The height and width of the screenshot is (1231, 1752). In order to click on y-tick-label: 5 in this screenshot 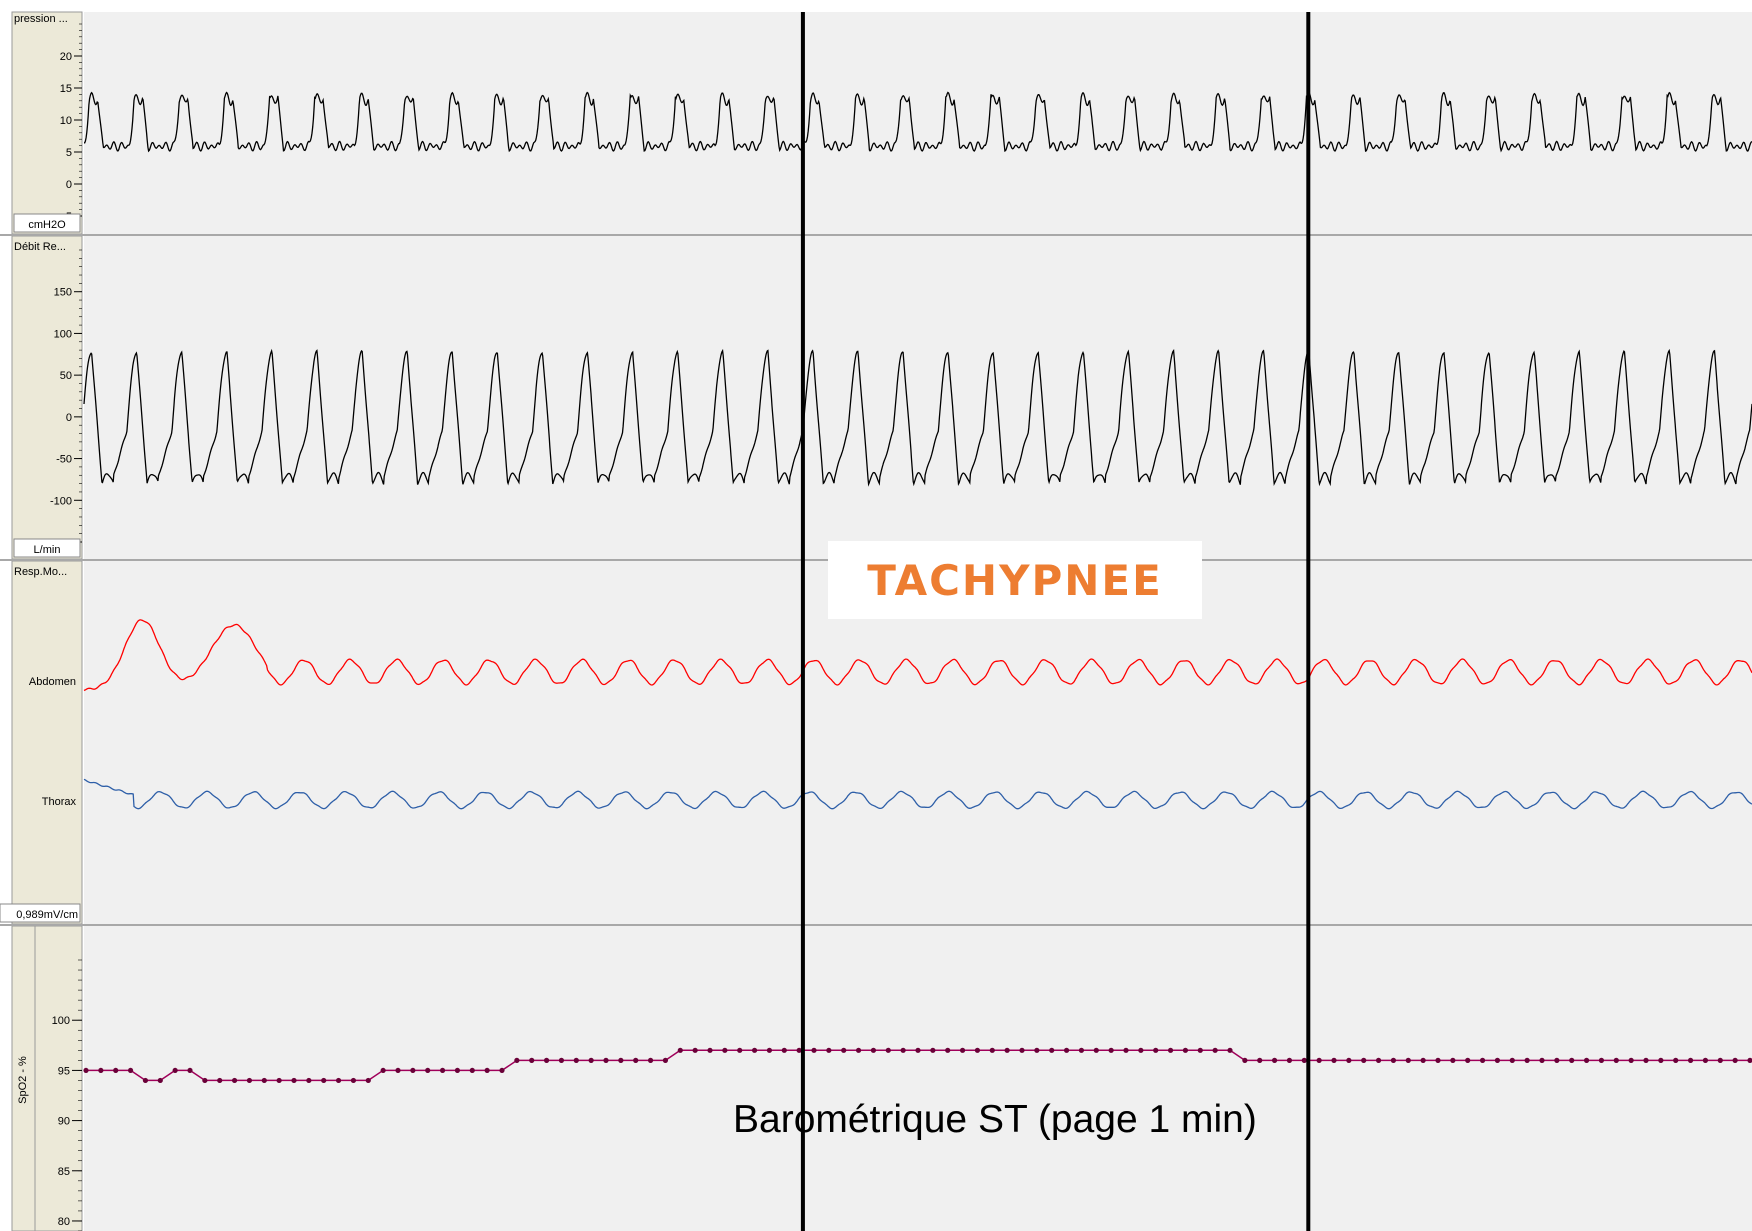, I will do `click(69, 153)`.